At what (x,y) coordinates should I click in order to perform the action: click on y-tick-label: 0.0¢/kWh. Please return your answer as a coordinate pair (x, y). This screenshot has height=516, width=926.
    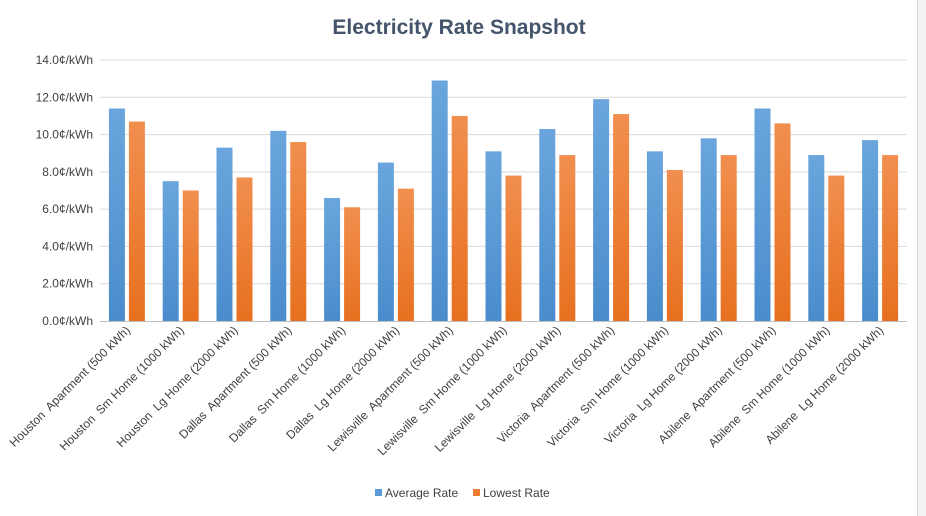
    Looking at the image, I should click on (67, 321).